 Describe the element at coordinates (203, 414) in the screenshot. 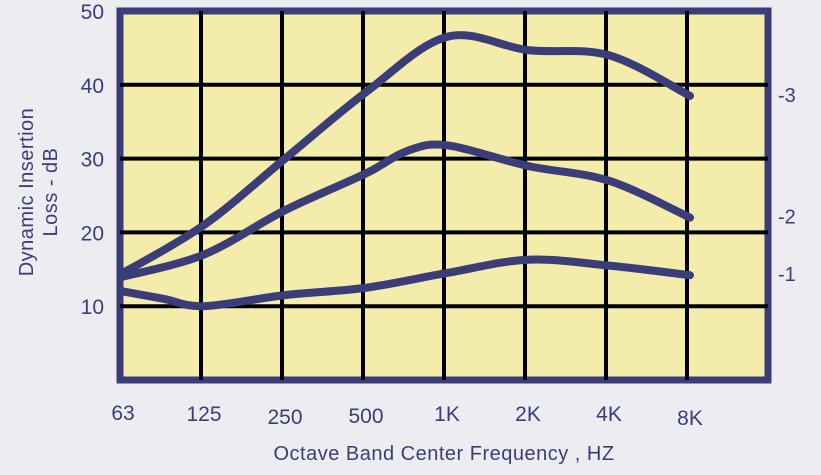

I see `x-tick-label: 125` at that location.